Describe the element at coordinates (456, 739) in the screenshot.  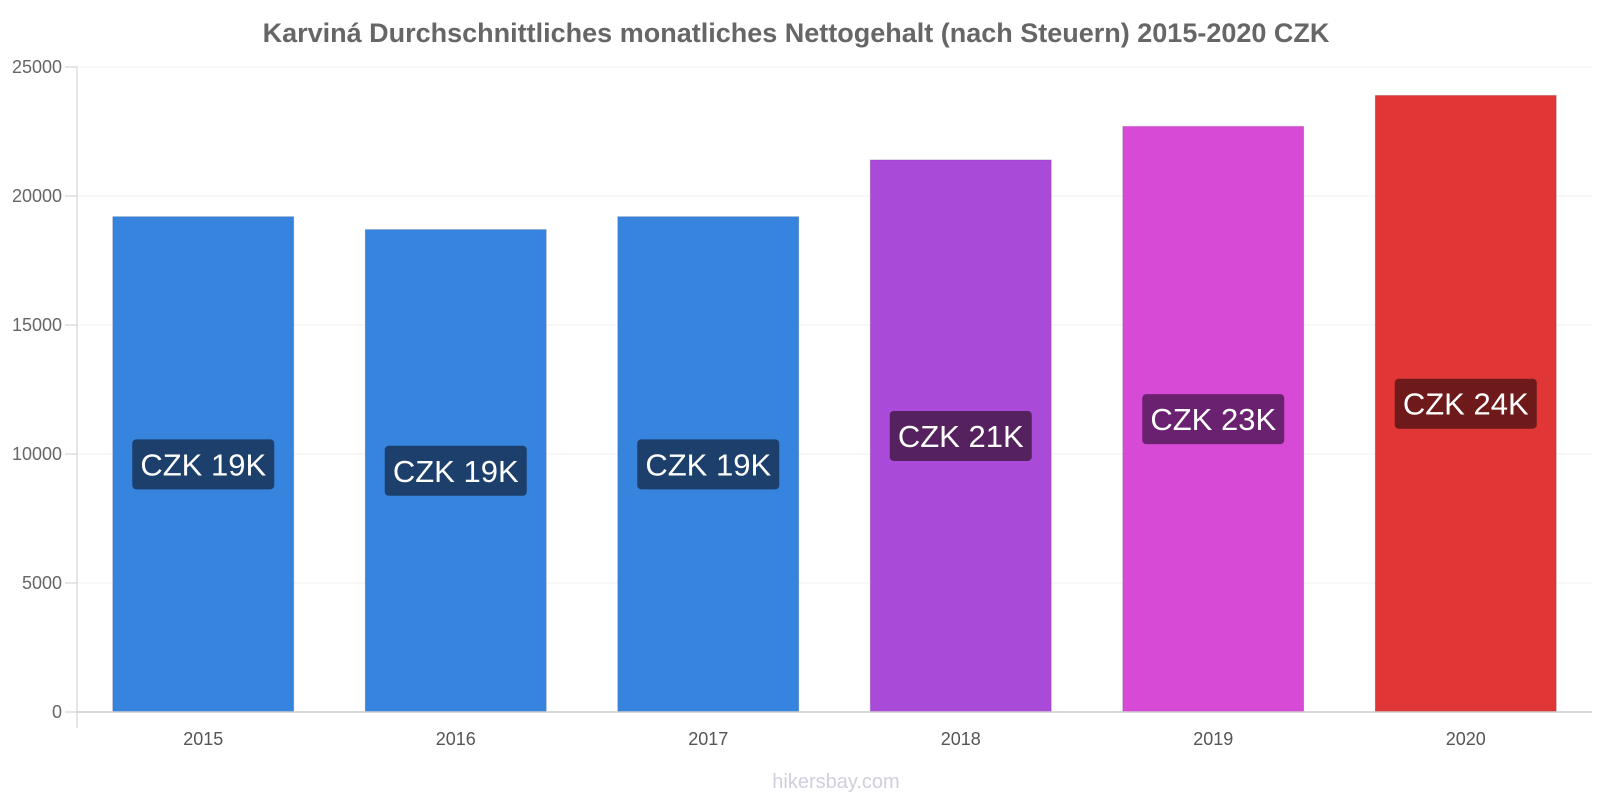
I see `x-tick-label: 2016` at that location.